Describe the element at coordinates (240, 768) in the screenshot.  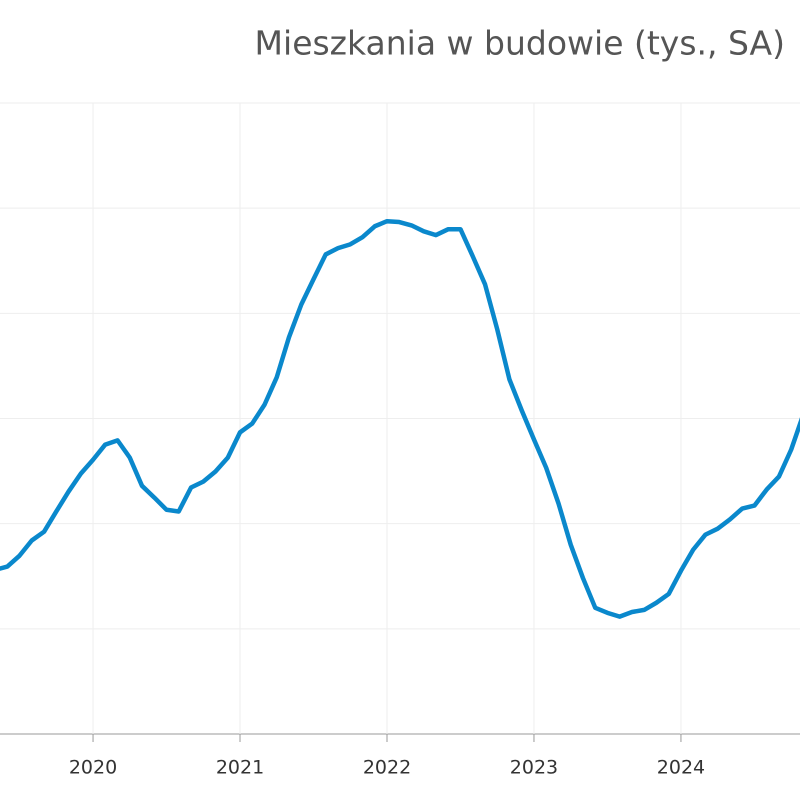
I see `x-tick-label: 2021` at that location.